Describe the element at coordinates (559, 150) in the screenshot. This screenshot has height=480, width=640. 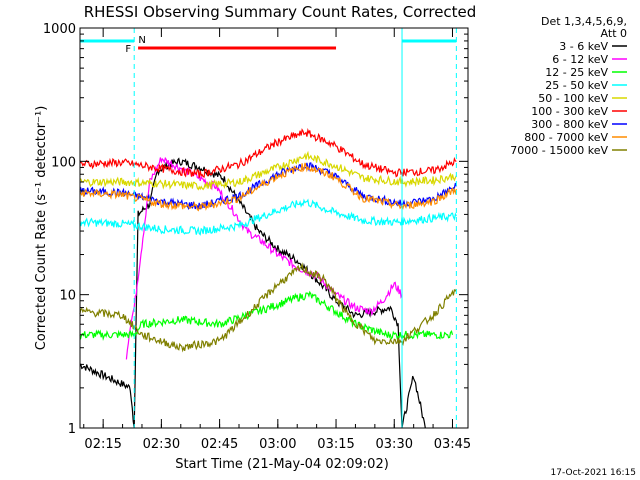
I see `legend-label-8: 7000 - 15000 keV` at that location.